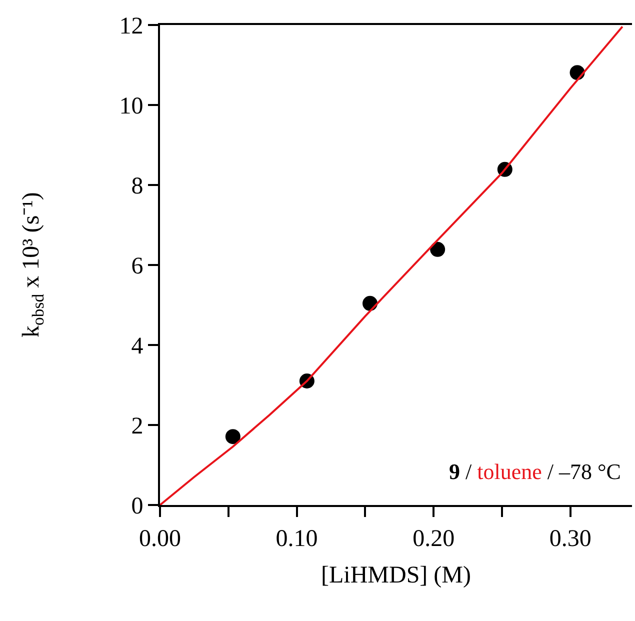  Describe the element at coordinates (160, 539) in the screenshot. I see `x-tick-label: 0.00` at that location.